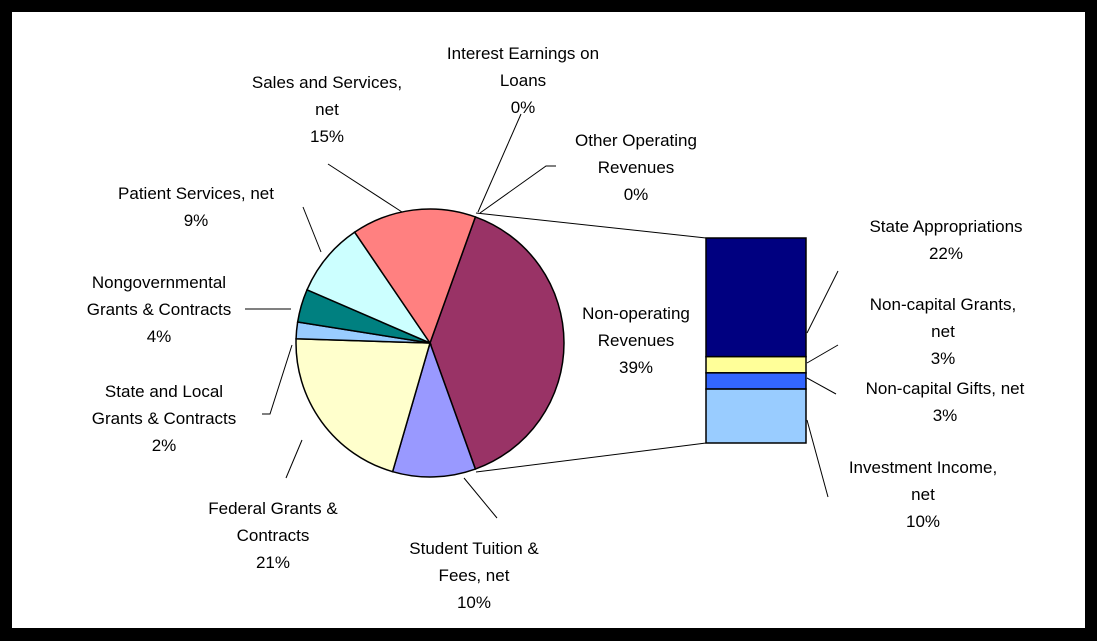 The width and height of the screenshot is (1097, 641). What do you see at coordinates (159, 336) in the screenshot?
I see `percent-label: 4%` at bounding box center [159, 336].